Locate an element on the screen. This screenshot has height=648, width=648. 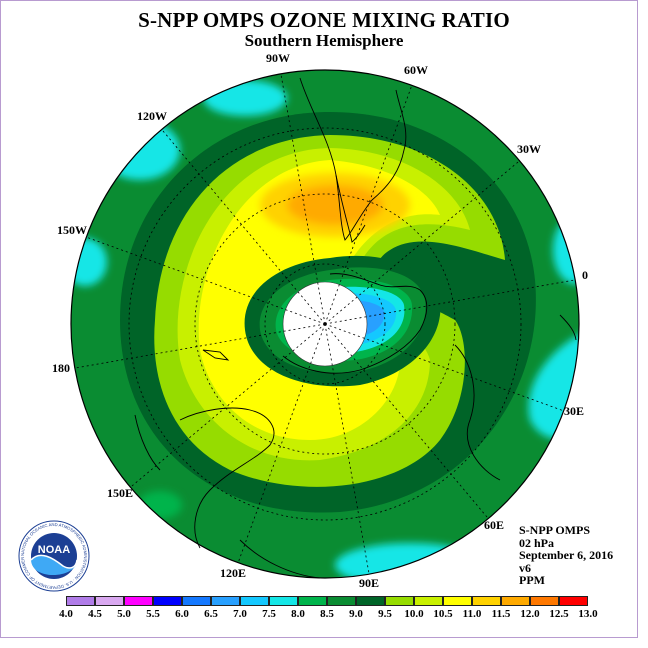
lon-label-90w: 90W is located at coordinates (278, 58).